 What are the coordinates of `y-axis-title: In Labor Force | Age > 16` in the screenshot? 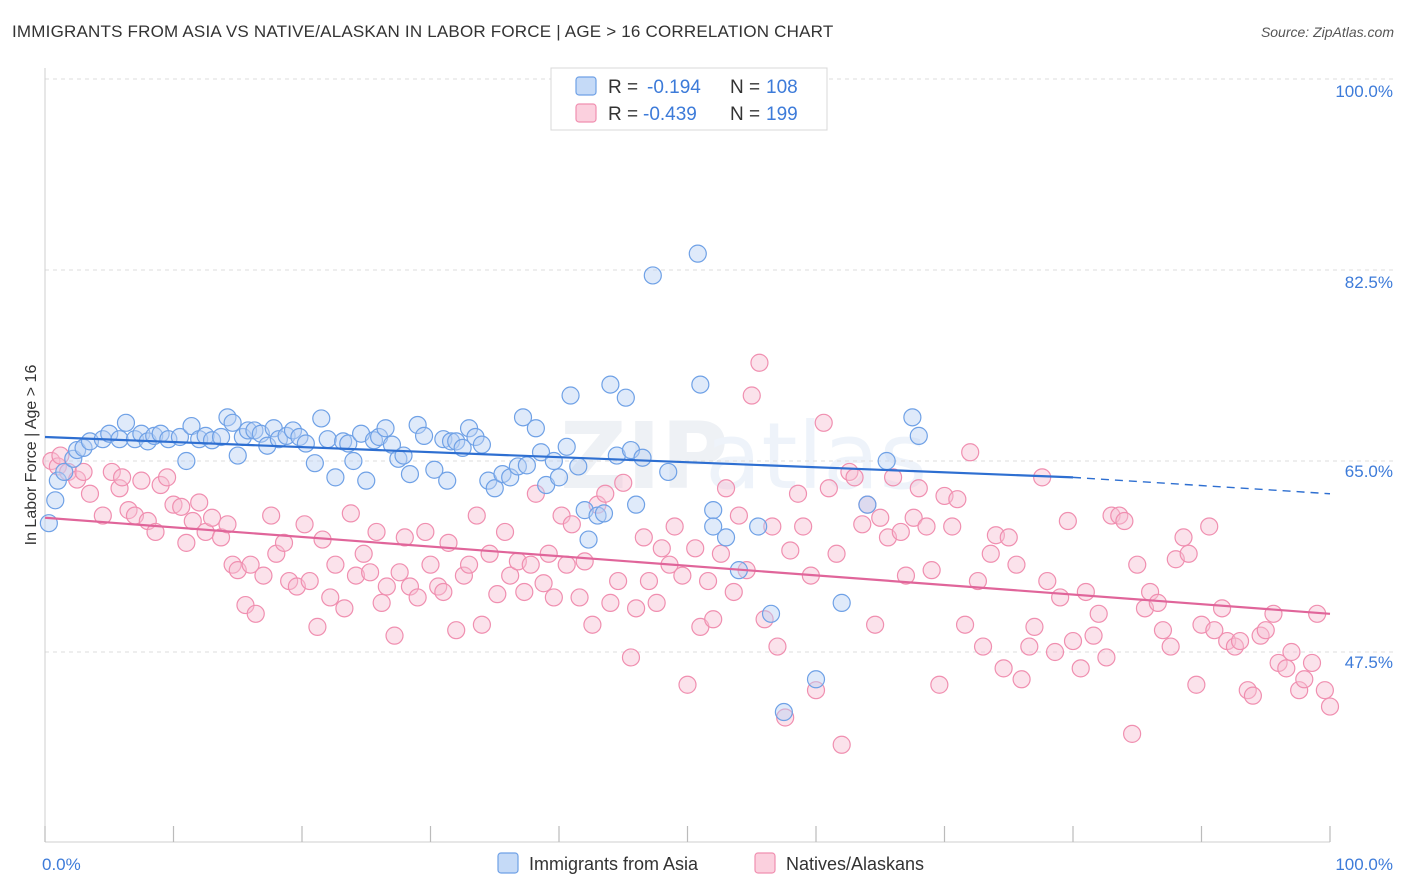 It's located at (31, 455).